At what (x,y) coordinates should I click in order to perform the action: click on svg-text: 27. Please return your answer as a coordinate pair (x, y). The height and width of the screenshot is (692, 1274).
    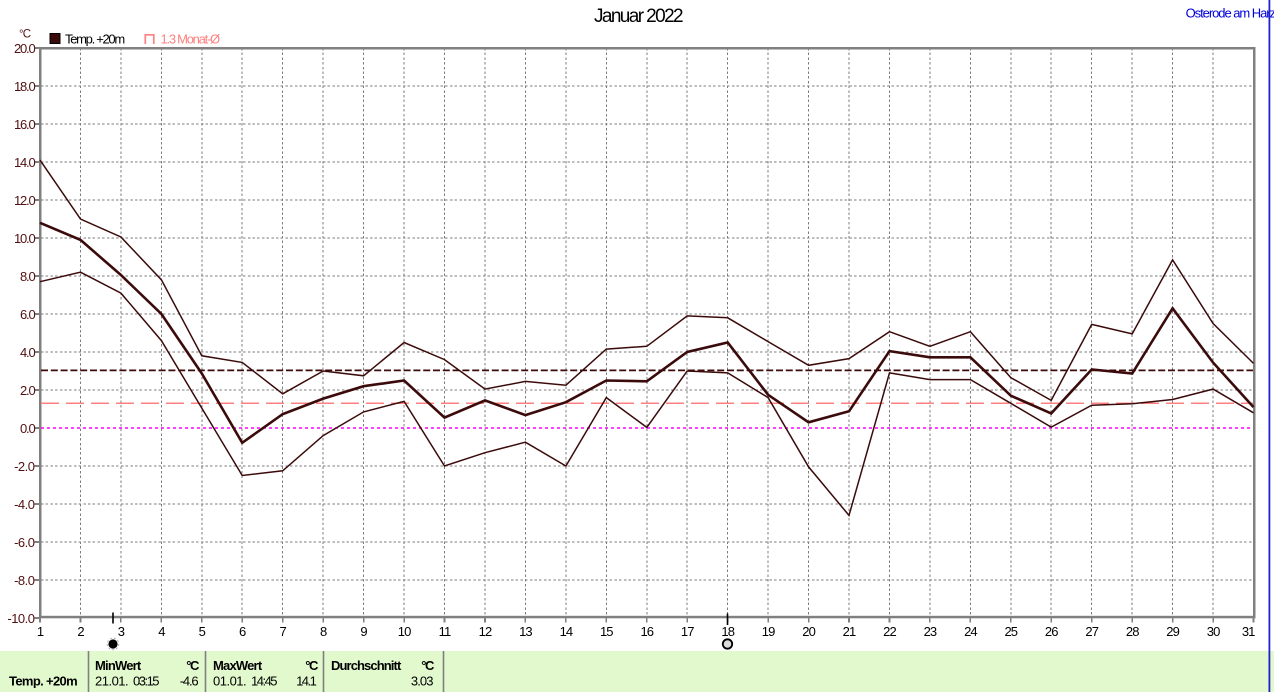
    Looking at the image, I should click on (1091, 631).